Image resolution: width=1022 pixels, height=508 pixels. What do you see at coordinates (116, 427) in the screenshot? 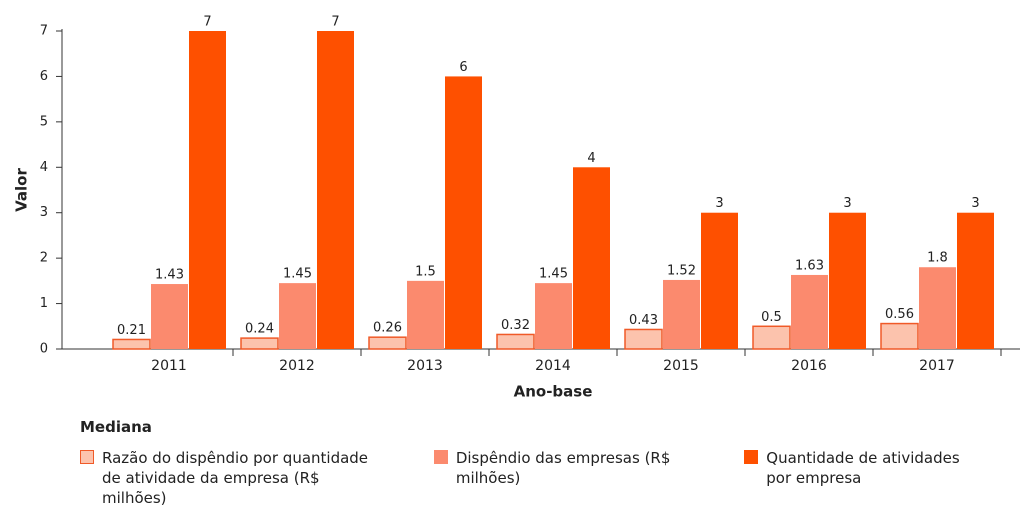
I see `legend-title: Mediana` at bounding box center [116, 427].